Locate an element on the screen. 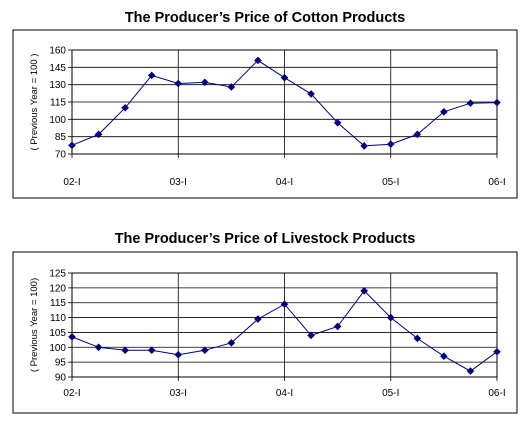 The height and width of the screenshot is (431, 530). y-tick-label: 90 is located at coordinates (61, 378).